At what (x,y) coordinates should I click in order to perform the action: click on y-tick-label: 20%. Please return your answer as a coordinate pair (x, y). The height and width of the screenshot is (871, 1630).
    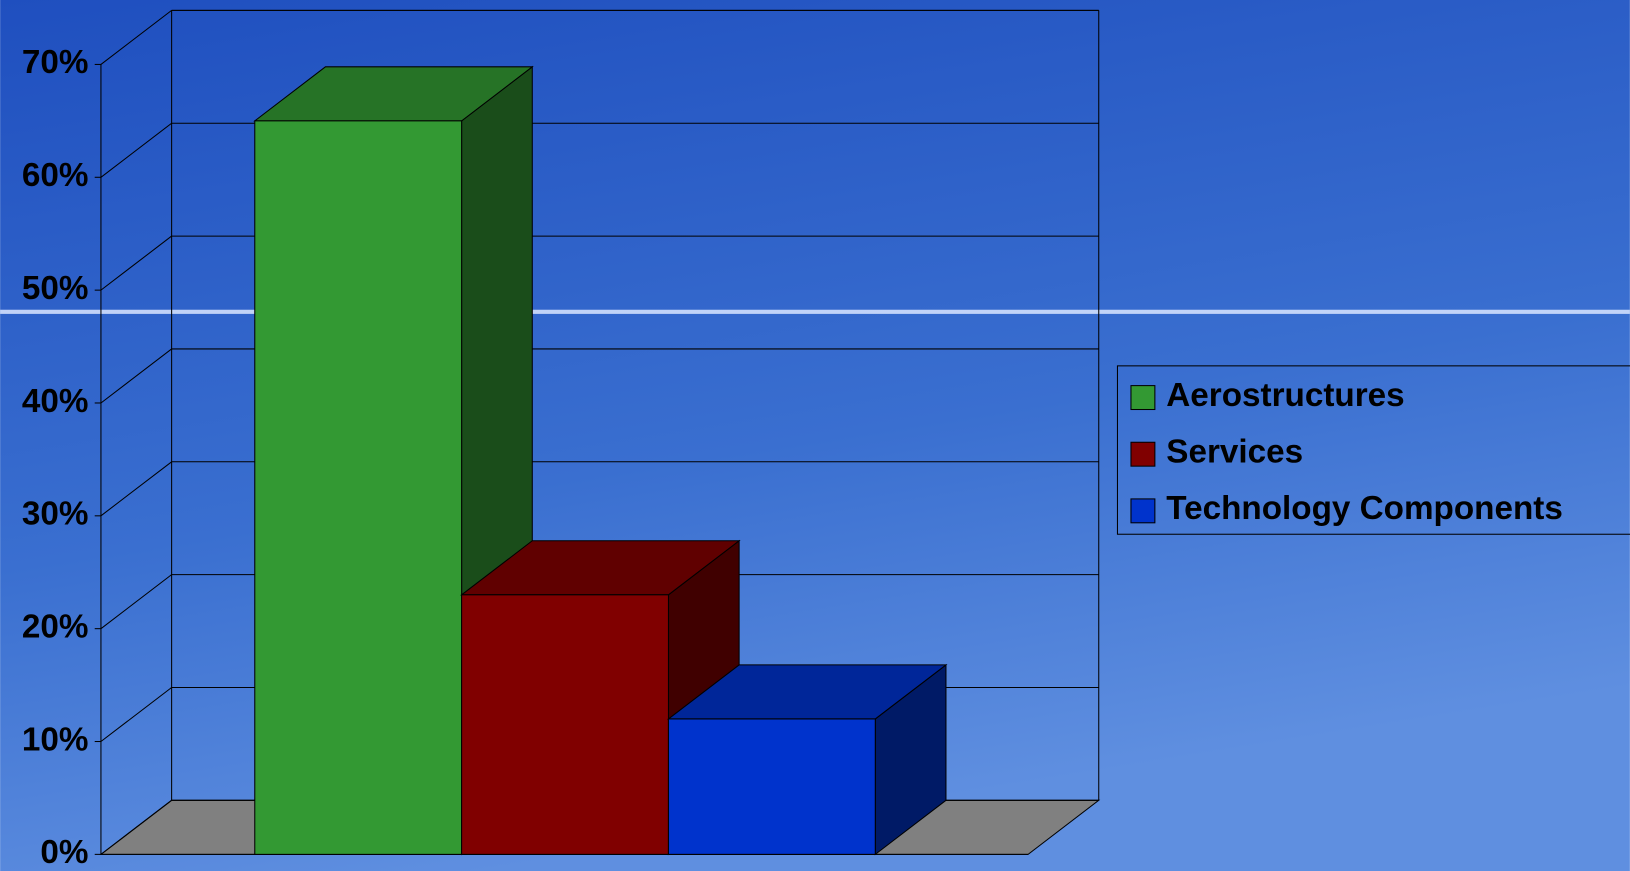
    Looking at the image, I should click on (55, 626).